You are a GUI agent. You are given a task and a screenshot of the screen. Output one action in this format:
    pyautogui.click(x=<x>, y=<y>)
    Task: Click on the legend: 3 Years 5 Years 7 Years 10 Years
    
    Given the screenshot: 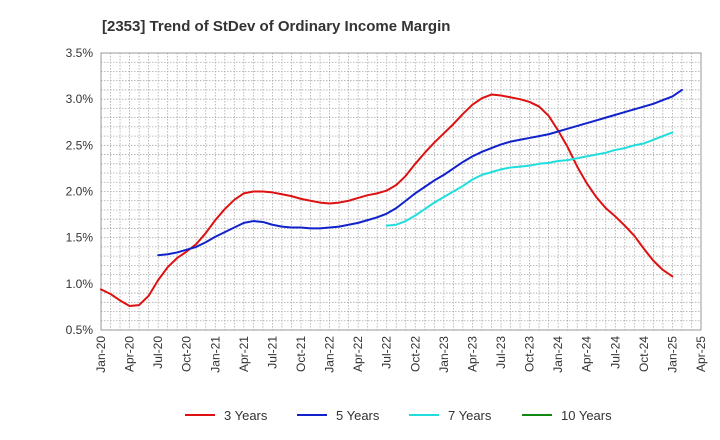 What is the action you would take?
    pyautogui.click(x=398, y=415)
    